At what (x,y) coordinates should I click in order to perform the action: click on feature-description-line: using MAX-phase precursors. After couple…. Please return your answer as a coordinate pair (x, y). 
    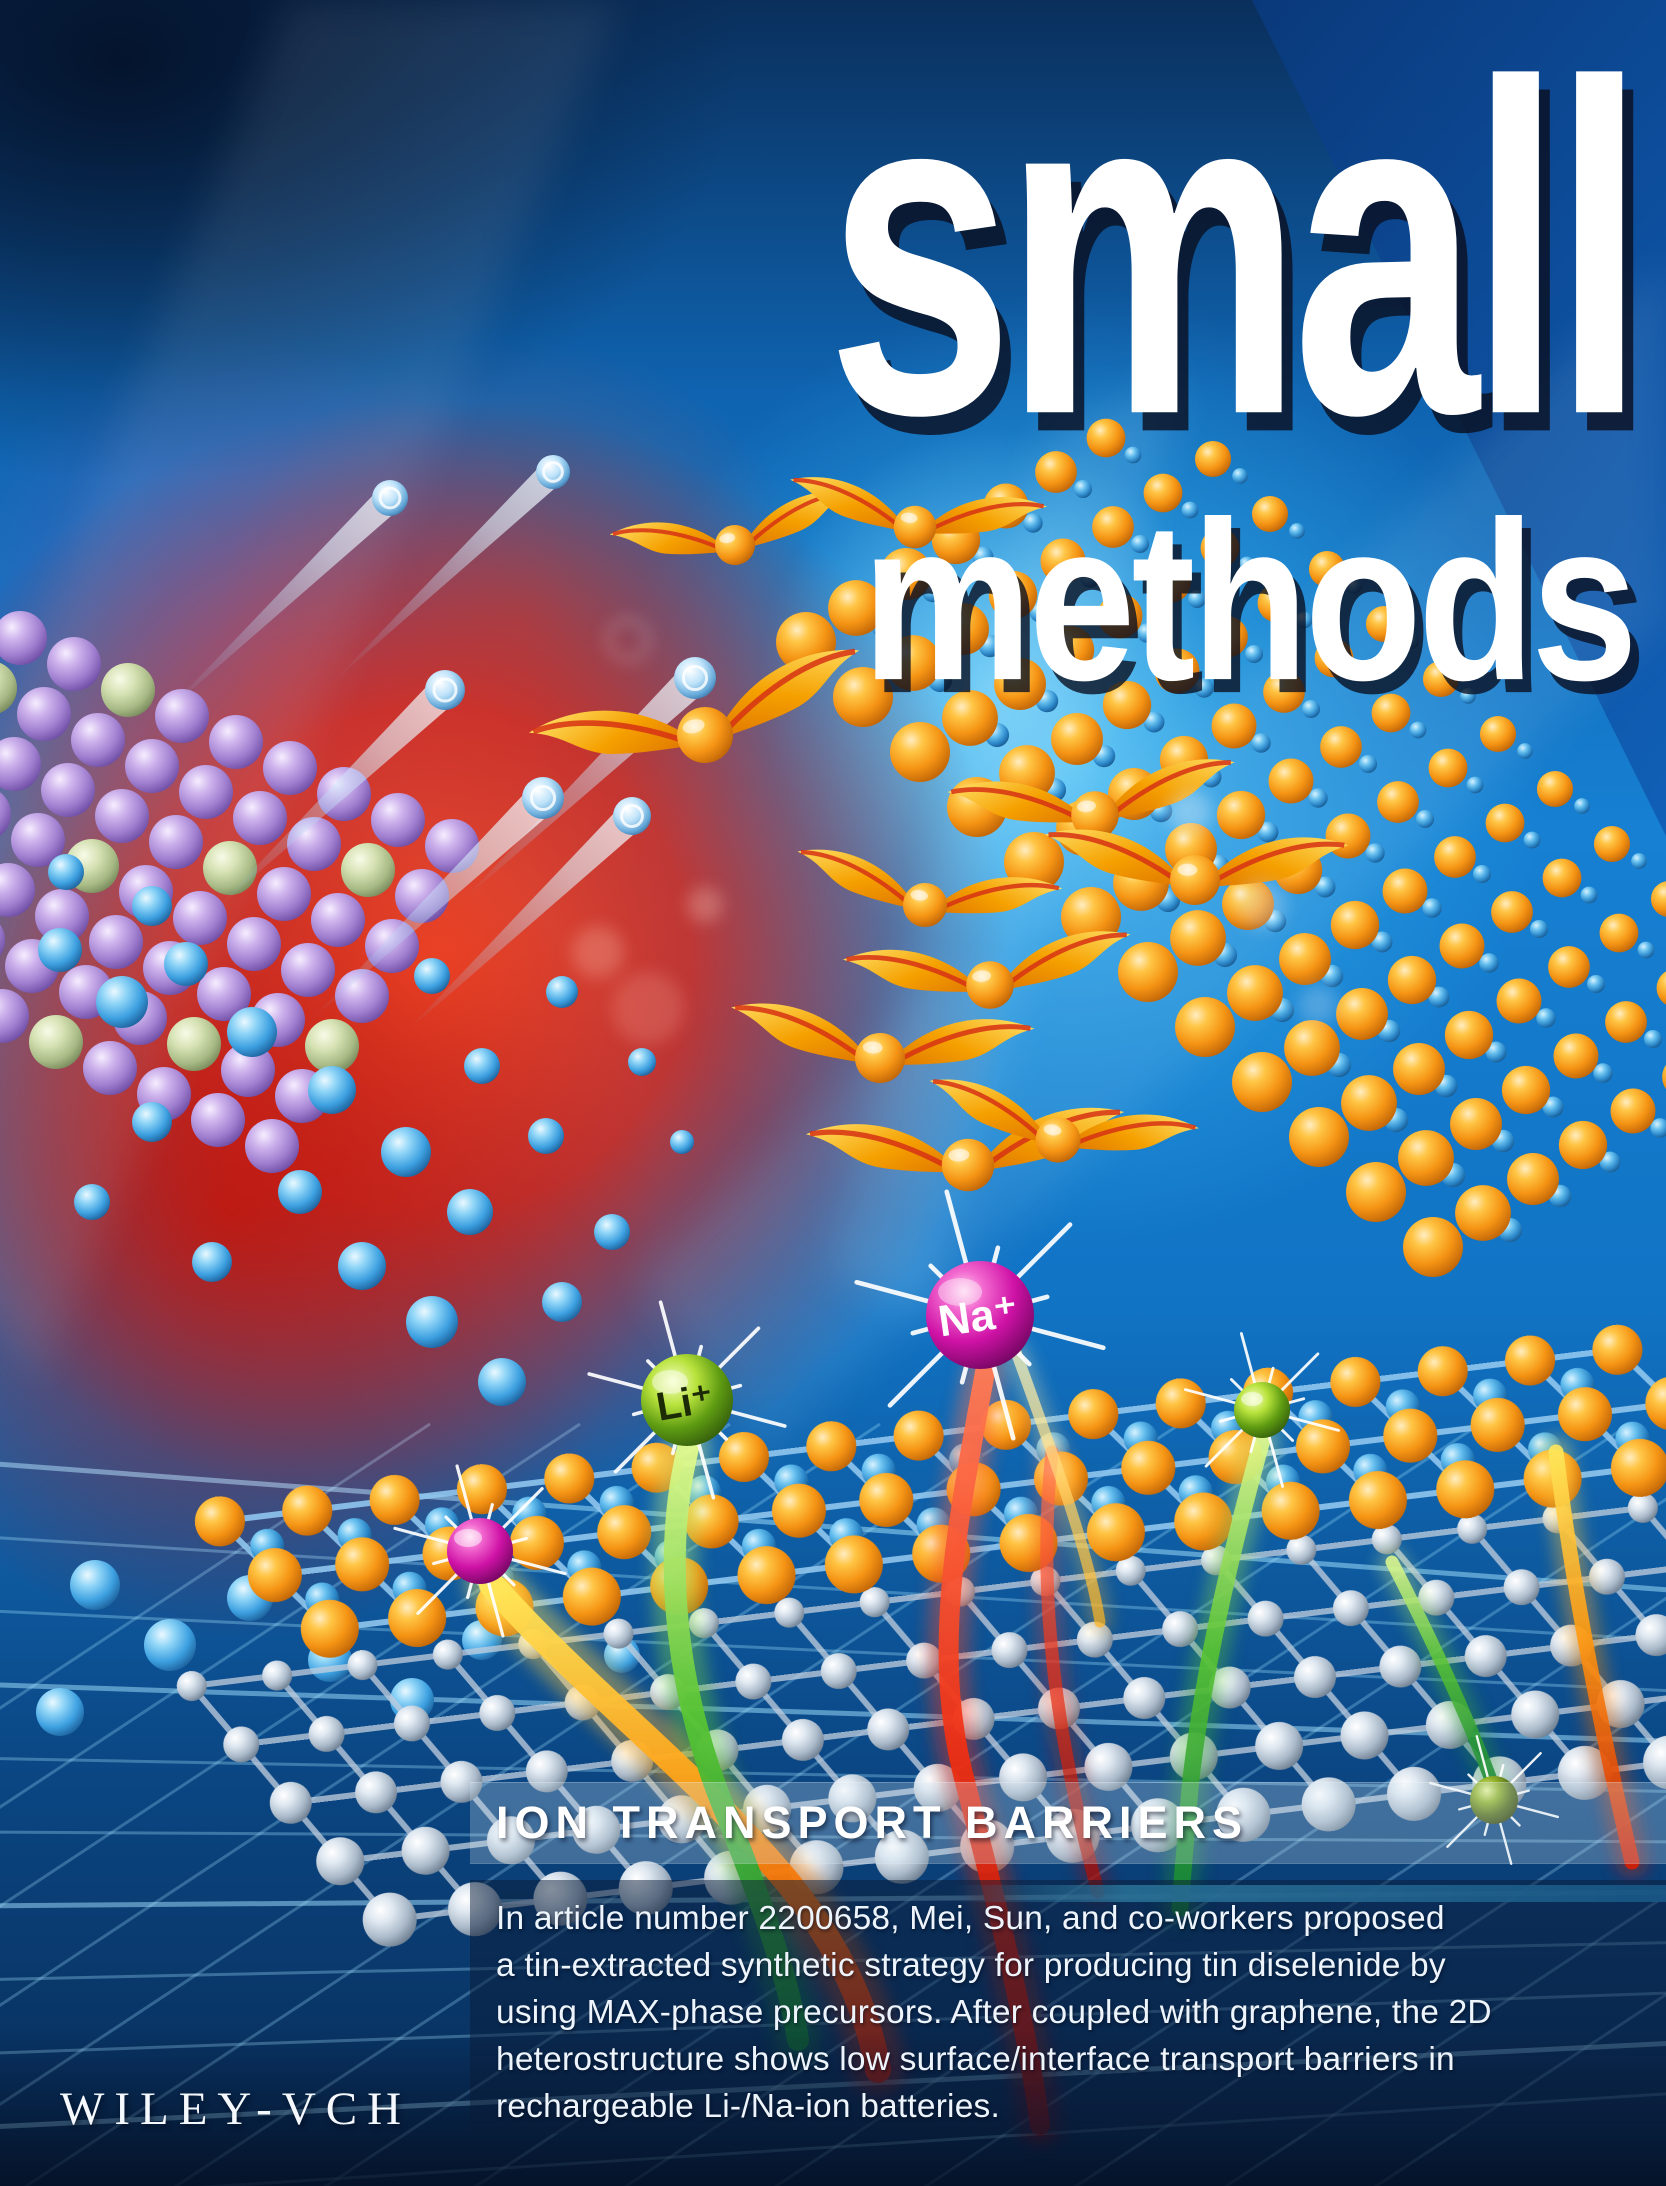
    Looking at the image, I should click on (994, 2012).